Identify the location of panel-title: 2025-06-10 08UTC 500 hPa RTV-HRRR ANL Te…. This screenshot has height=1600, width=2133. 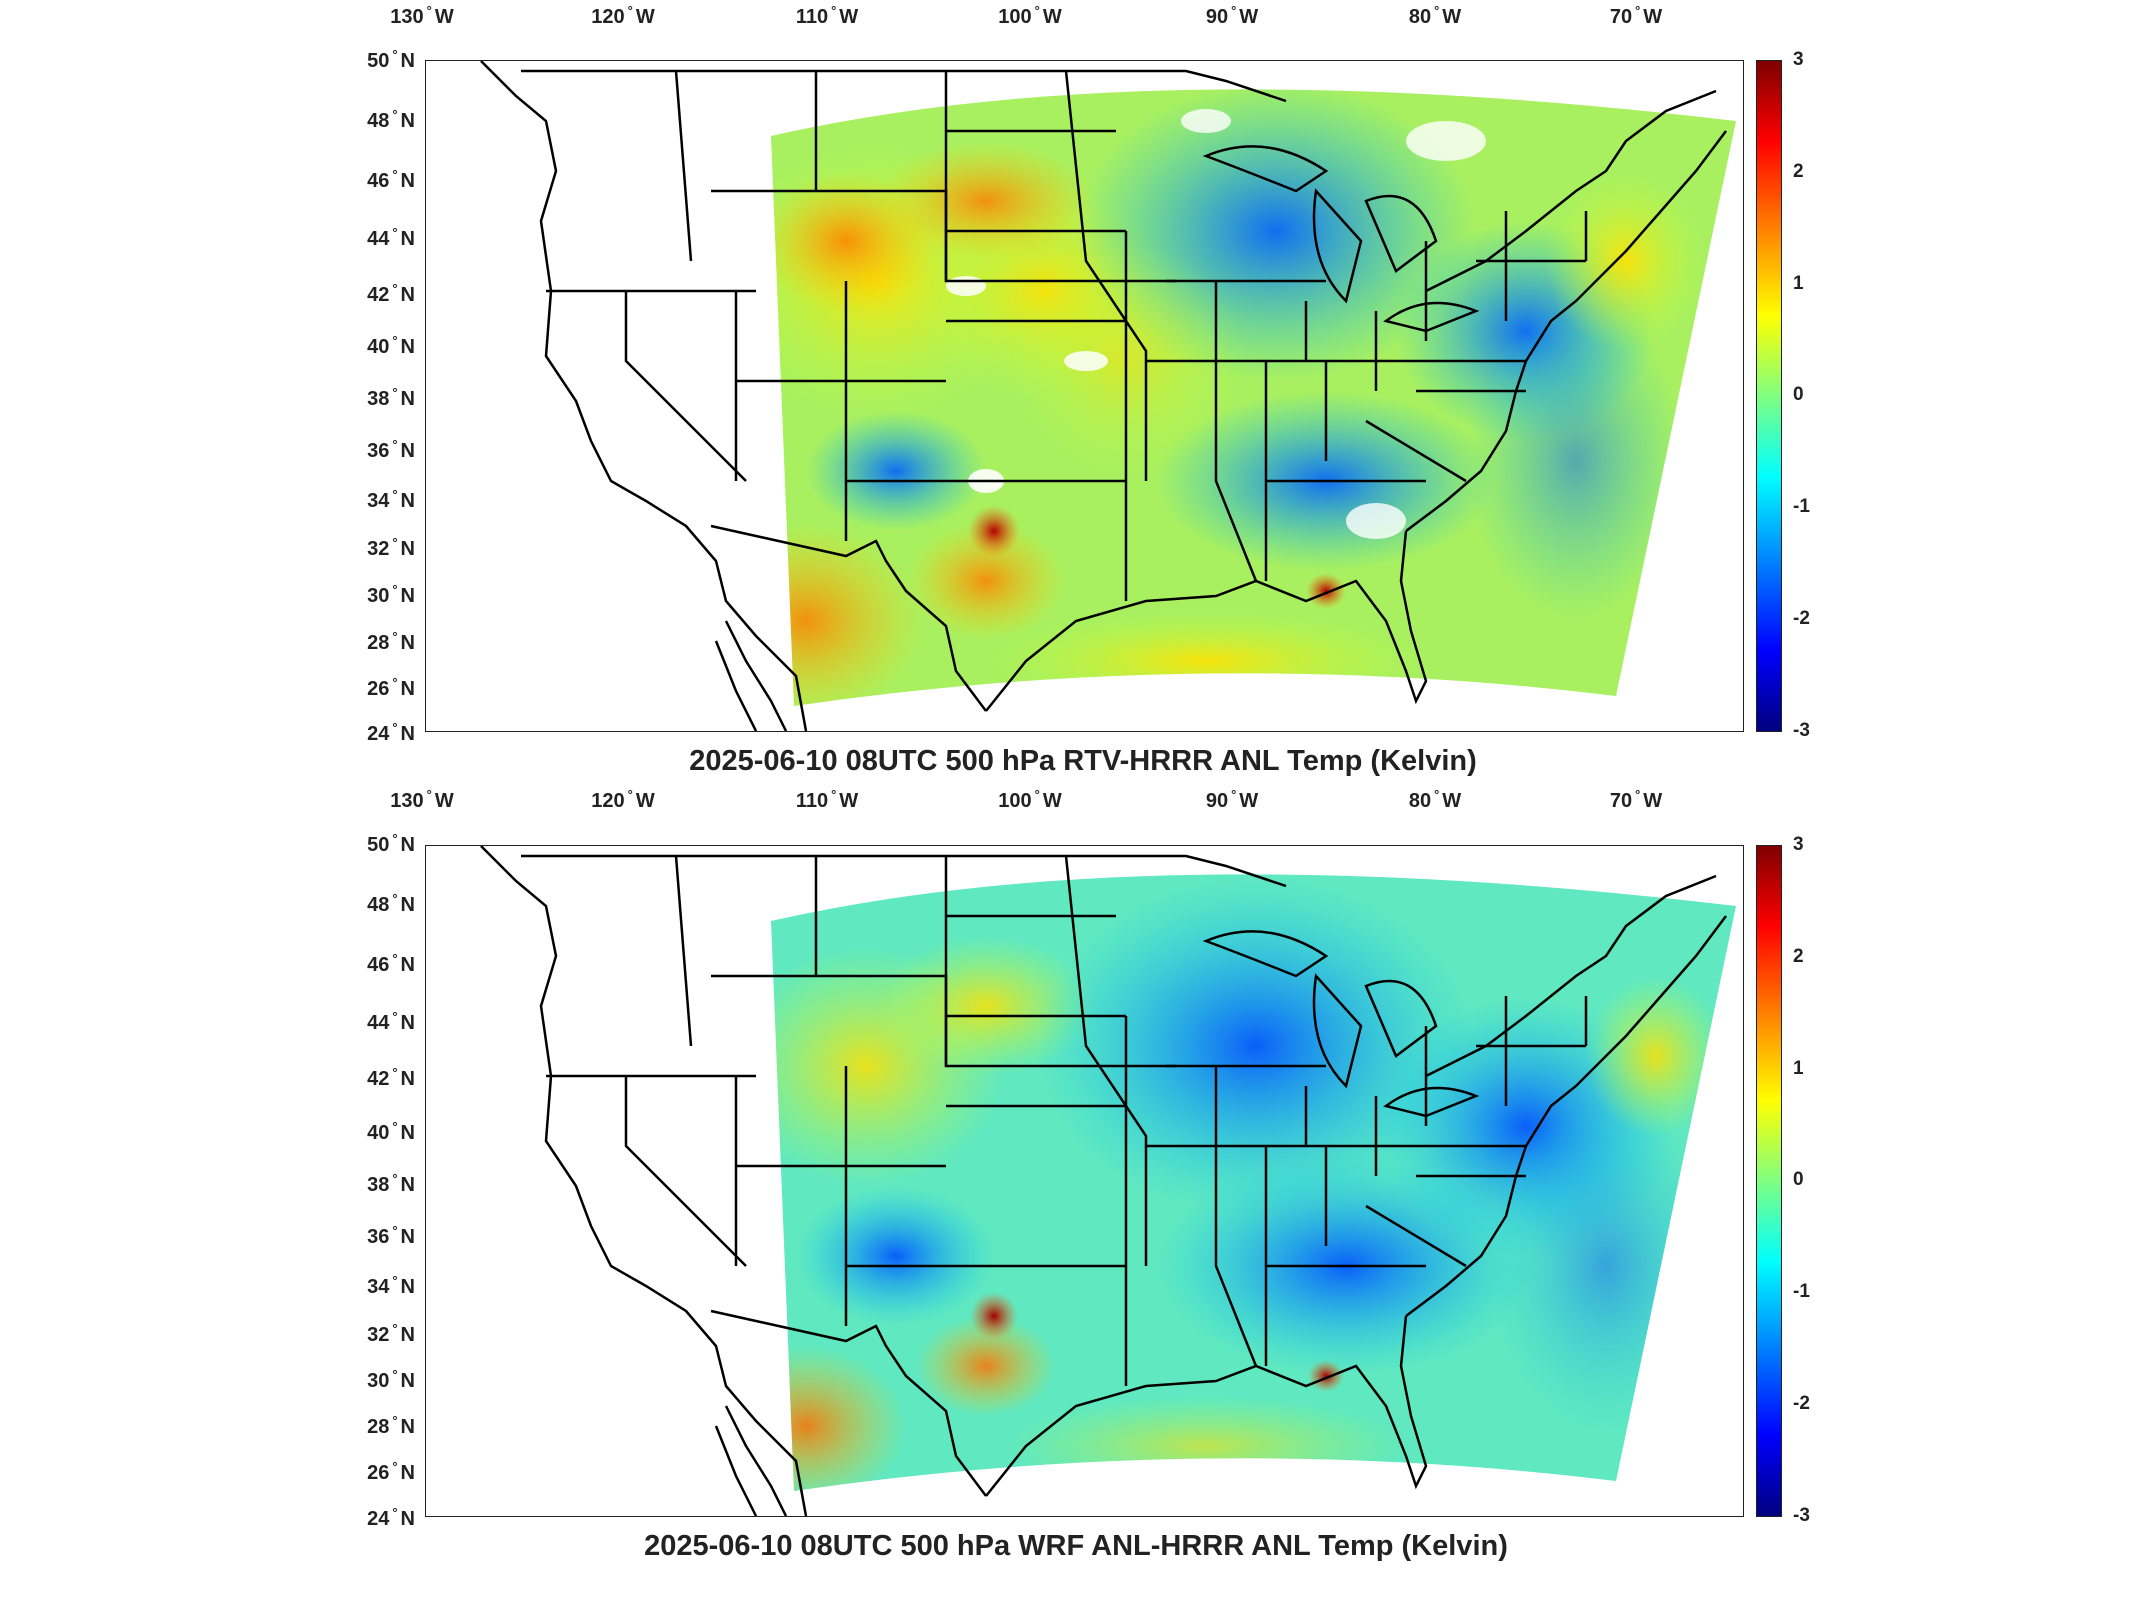
(1083, 761).